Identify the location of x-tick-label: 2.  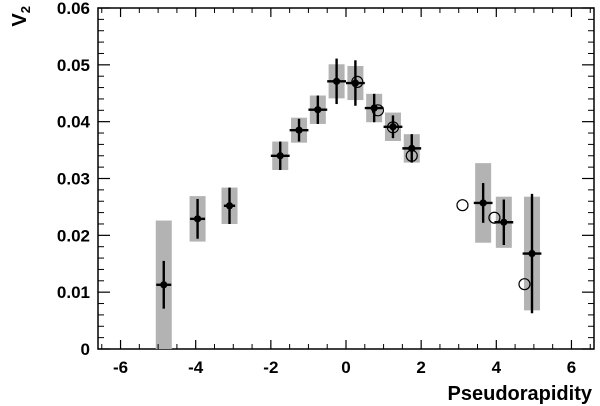
(420, 367).